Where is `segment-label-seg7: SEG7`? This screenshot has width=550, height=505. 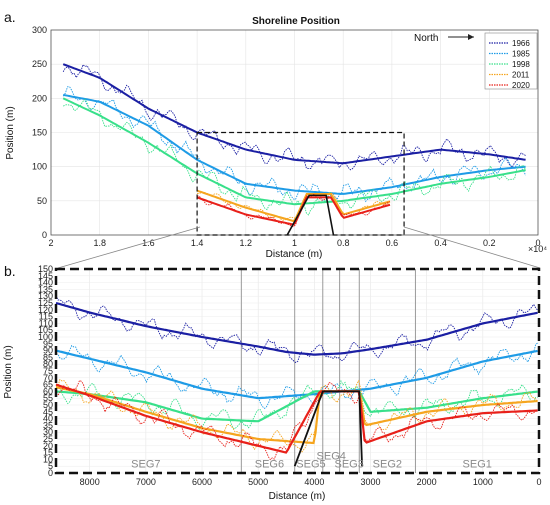
segment-label-seg7: SEG7 is located at coordinates (145, 465).